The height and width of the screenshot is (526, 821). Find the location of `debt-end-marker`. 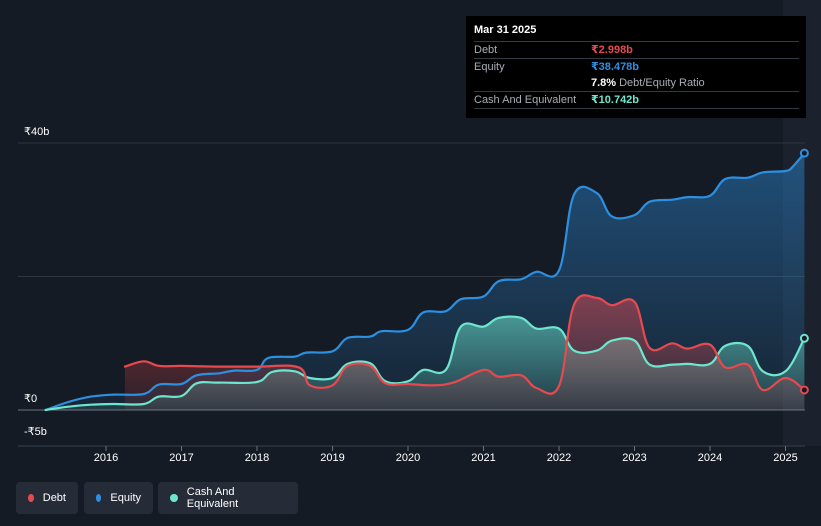

debt-end-marker is located at coordinates (804, 390).